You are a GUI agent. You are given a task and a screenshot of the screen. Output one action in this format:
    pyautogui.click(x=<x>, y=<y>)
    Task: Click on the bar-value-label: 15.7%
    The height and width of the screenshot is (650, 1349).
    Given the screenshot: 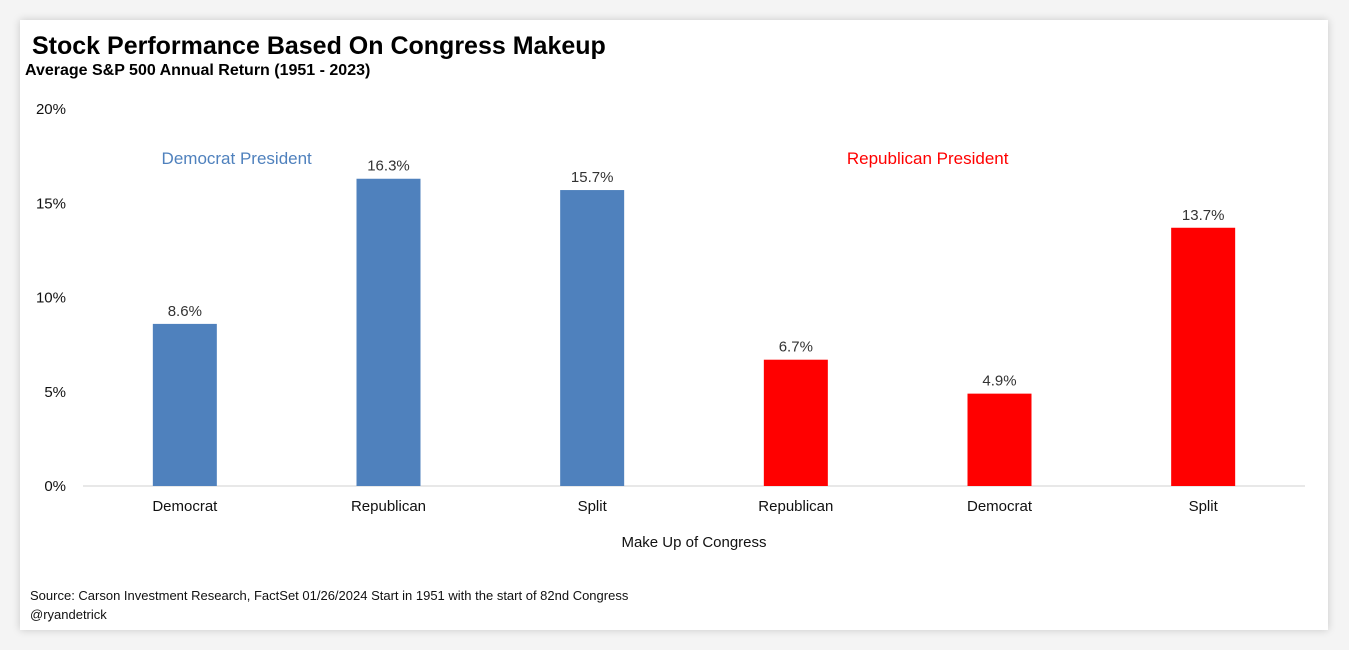 What is the action you would take?
    pyautogui.click(x=592, y=177)
    